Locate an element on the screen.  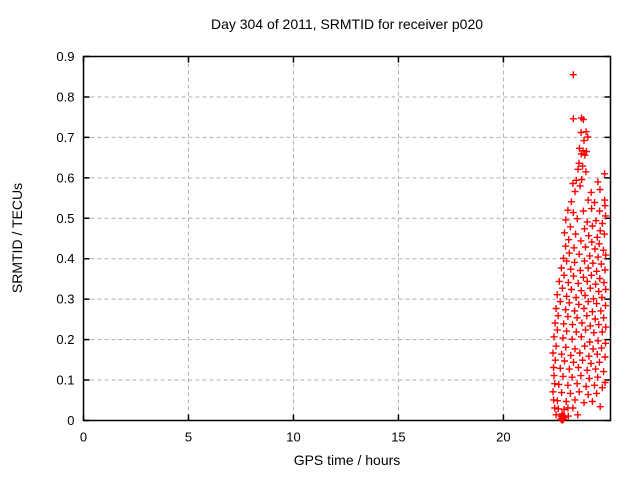
y-tick-label: 0.5 is located at coordinates (65, 218).